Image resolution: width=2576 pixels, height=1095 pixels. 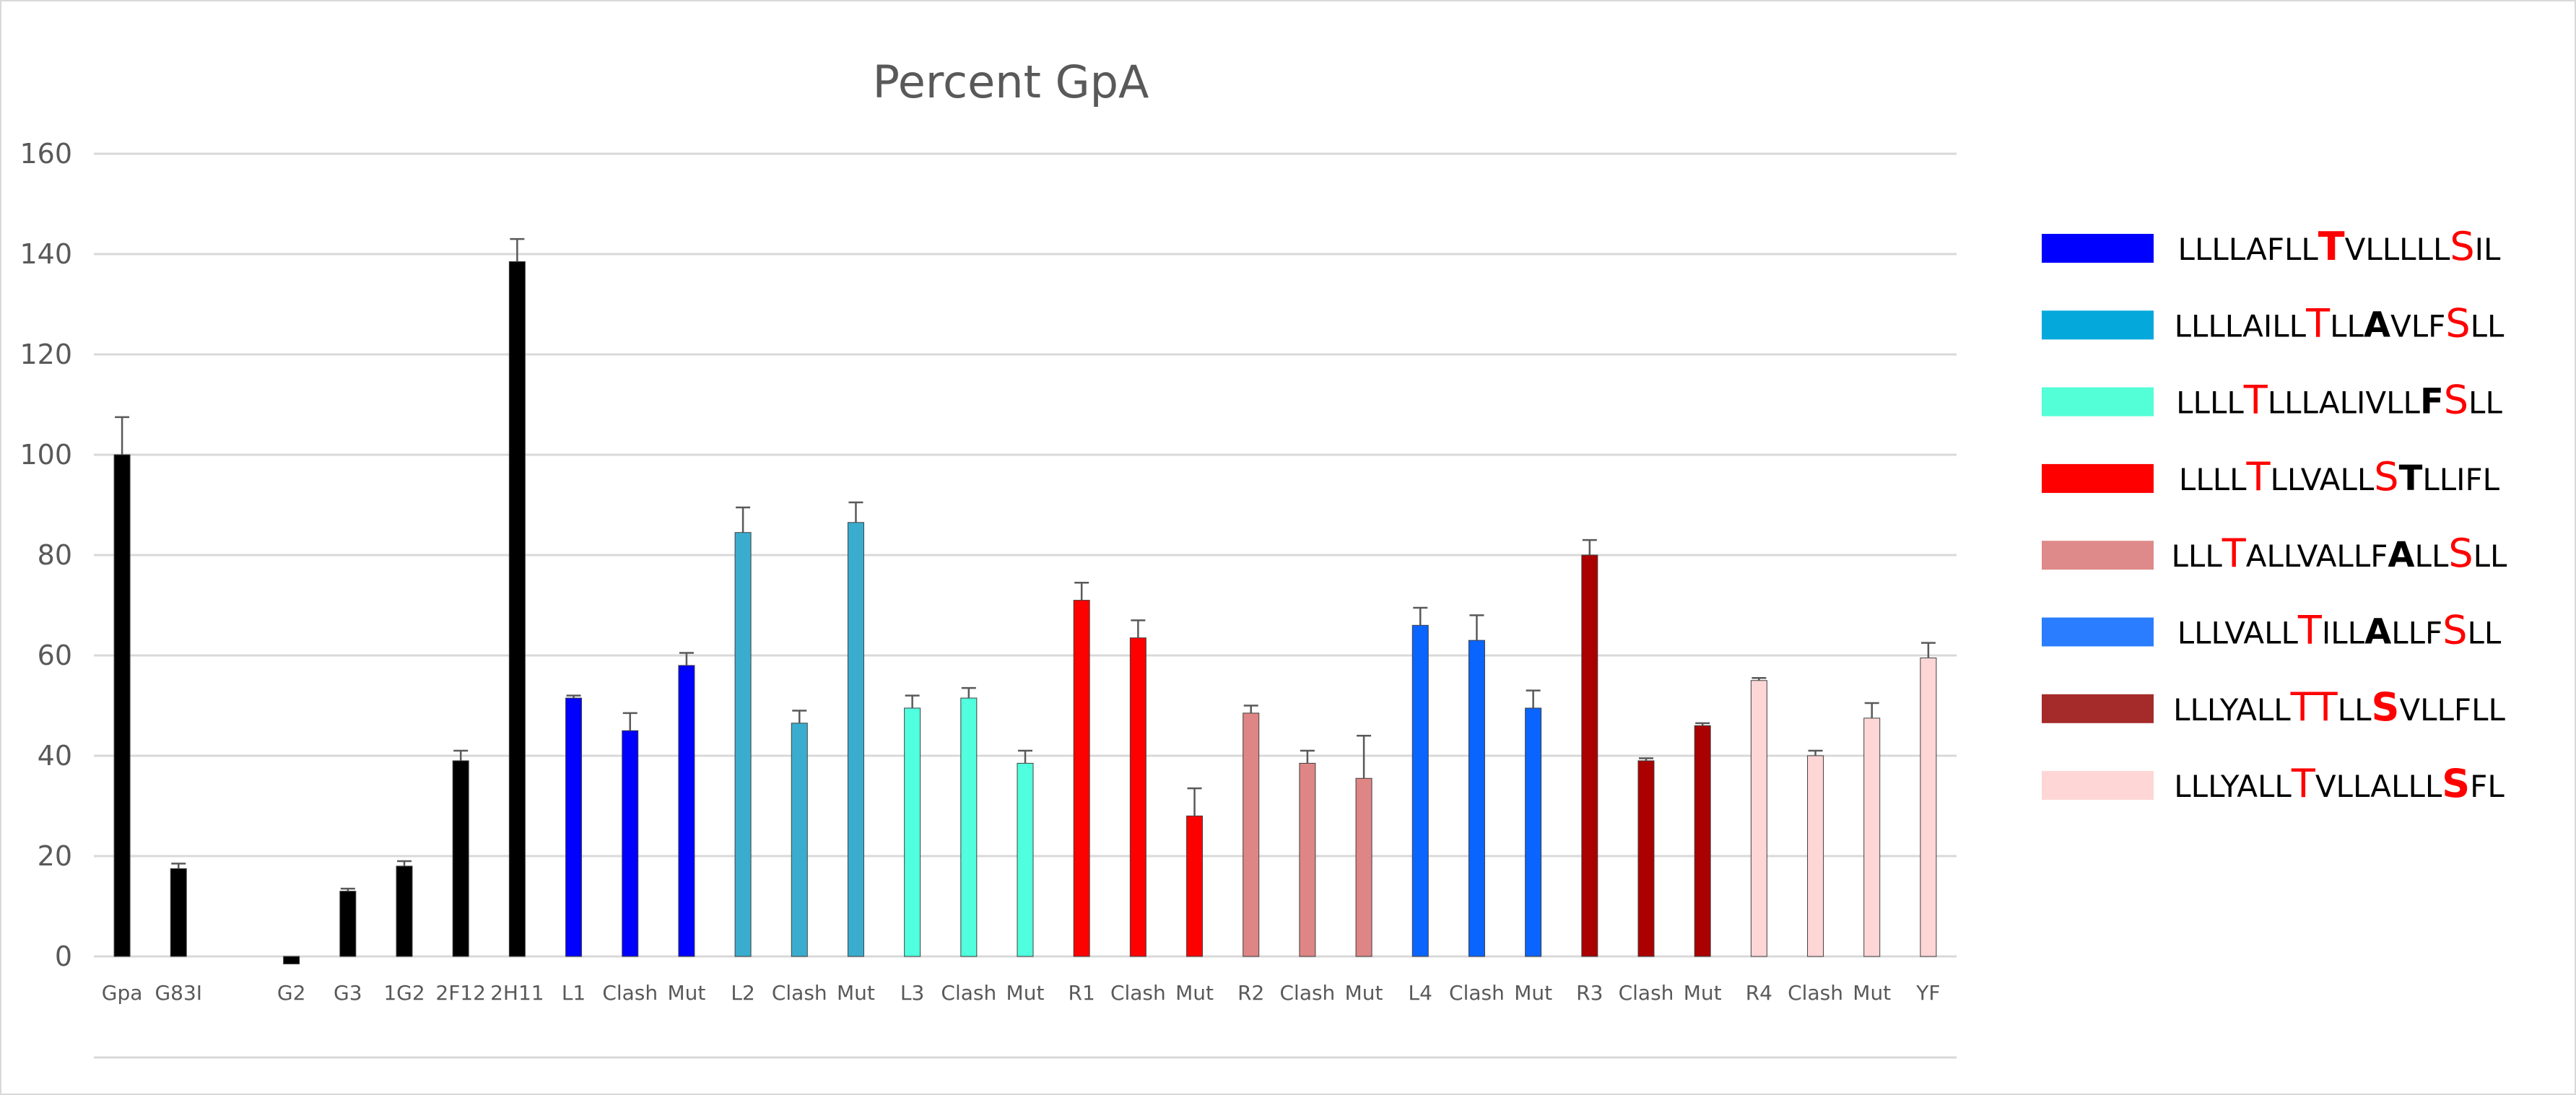 I want to click on y-tick-label: 60, so click(x=55, y=655).